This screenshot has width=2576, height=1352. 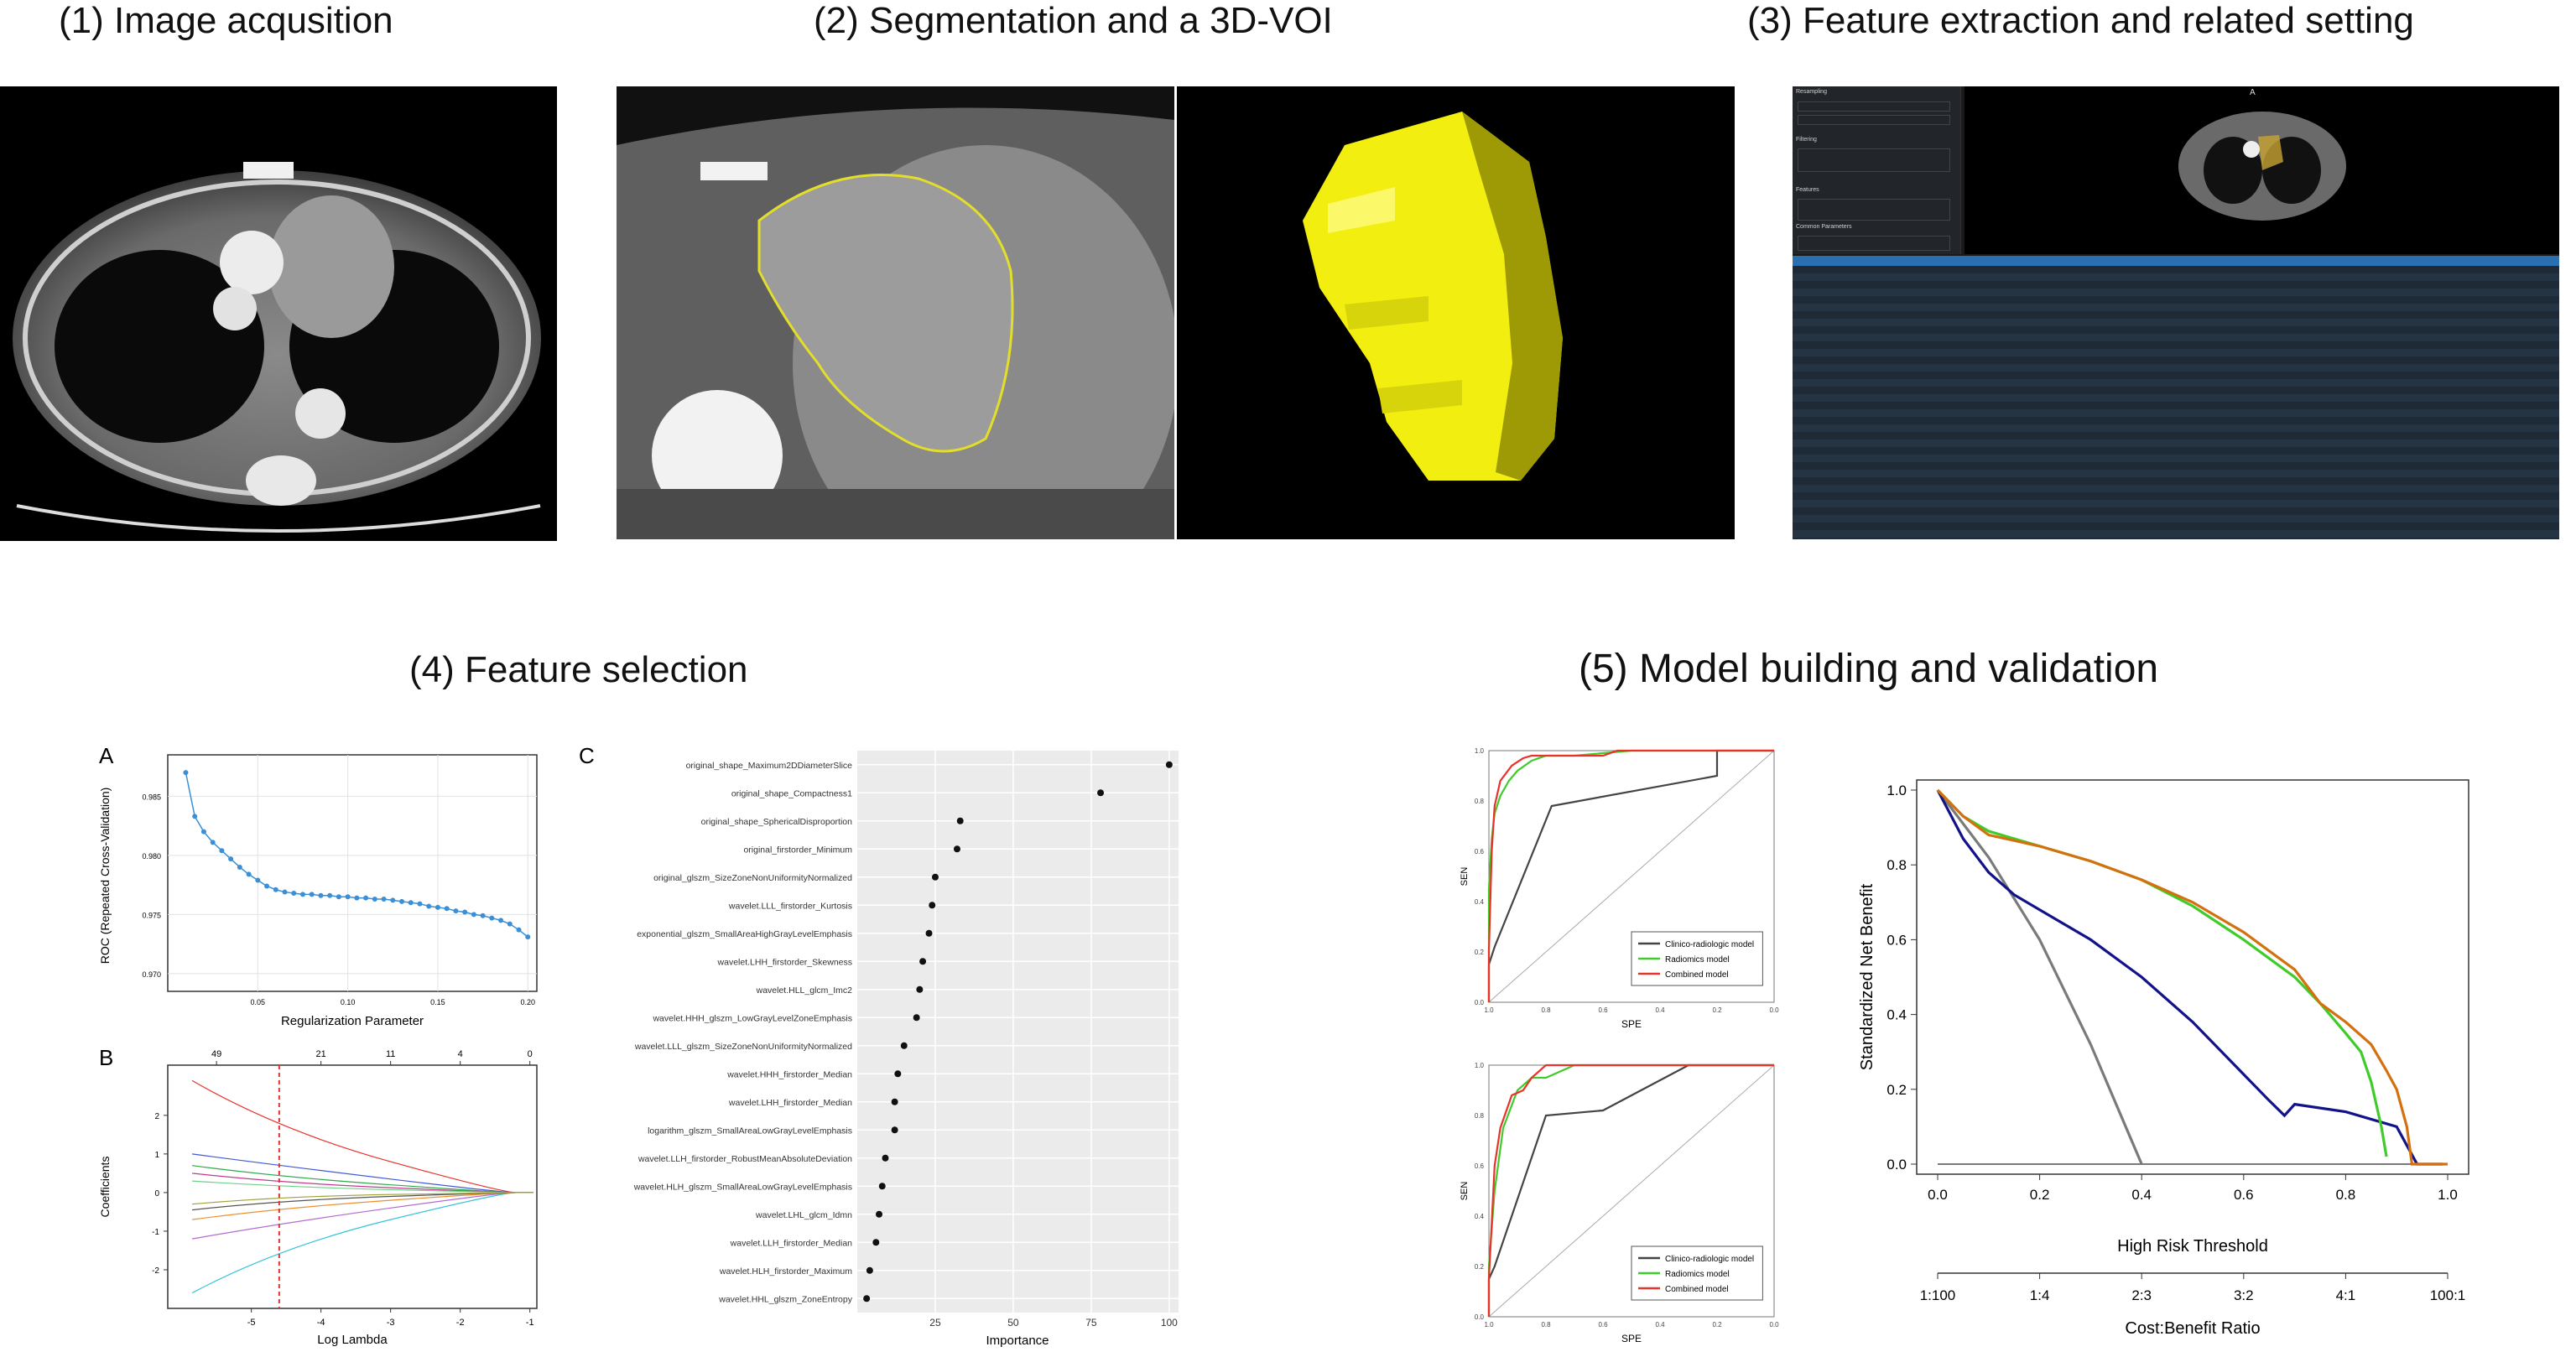 What do you see at coordinates (2176, 261) in the screenshot?
I see `progress-bar` at bounding box center [2176, 261].